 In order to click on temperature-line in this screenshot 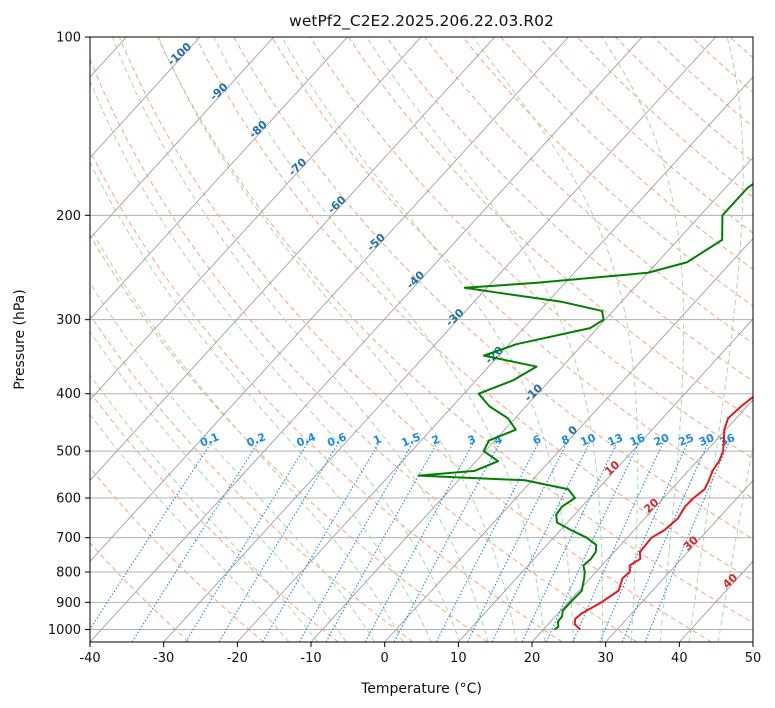, I will do `click(663, 513)`.